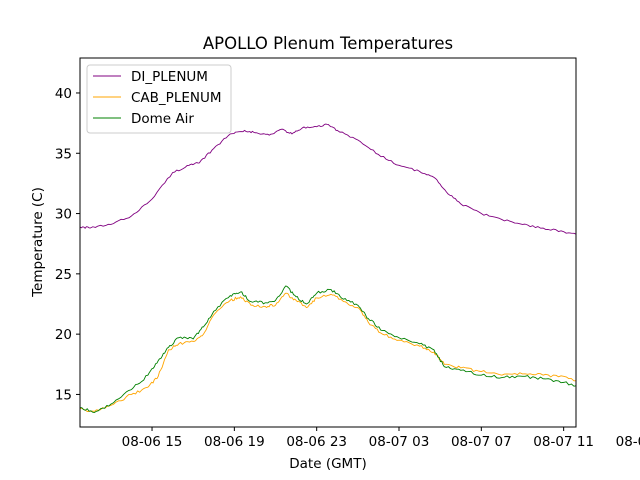 This screenshot has width=640, height=480. What do you see at coordinates (63, 395) in the screenshot?
I see `y-tick-label: 15` at bounding box center [63, 395].